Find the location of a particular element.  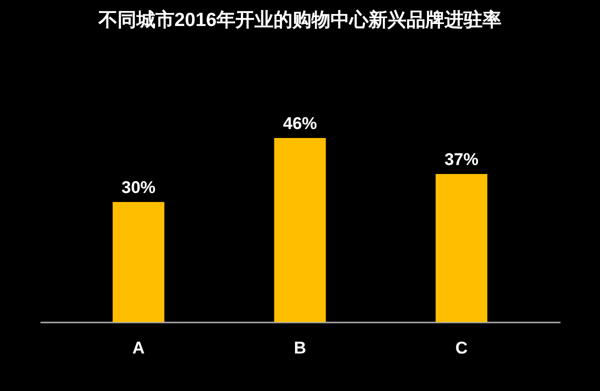

chart-title: 不同城市2016年开业的购物中心新兴品牌进驻率 is located at coordinates (299, 20).